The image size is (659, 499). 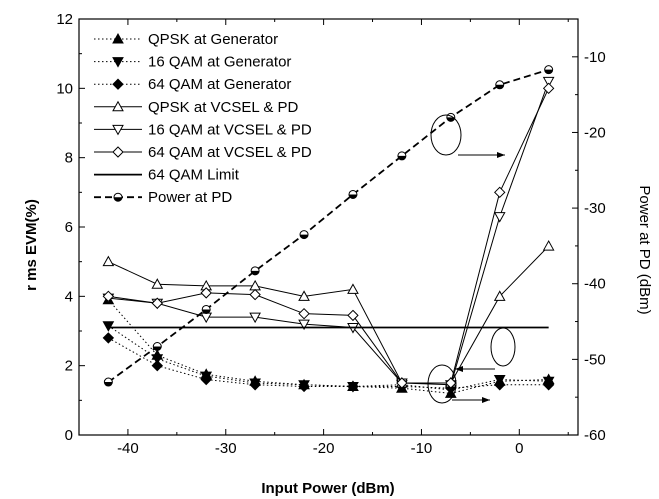 I want to click on y2-tick-label: -40, so click(x=595, y=284).